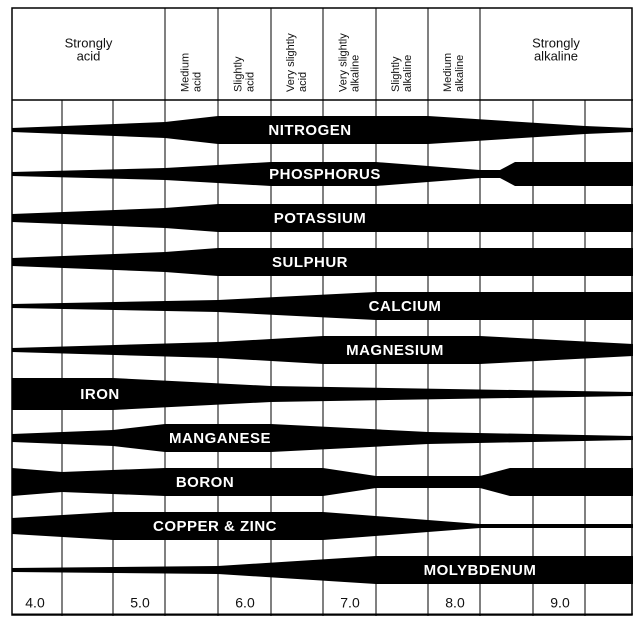  Describe the element at coordinates (35, 603) in the screenshot. I see `ph-label: 4.0` at that location.